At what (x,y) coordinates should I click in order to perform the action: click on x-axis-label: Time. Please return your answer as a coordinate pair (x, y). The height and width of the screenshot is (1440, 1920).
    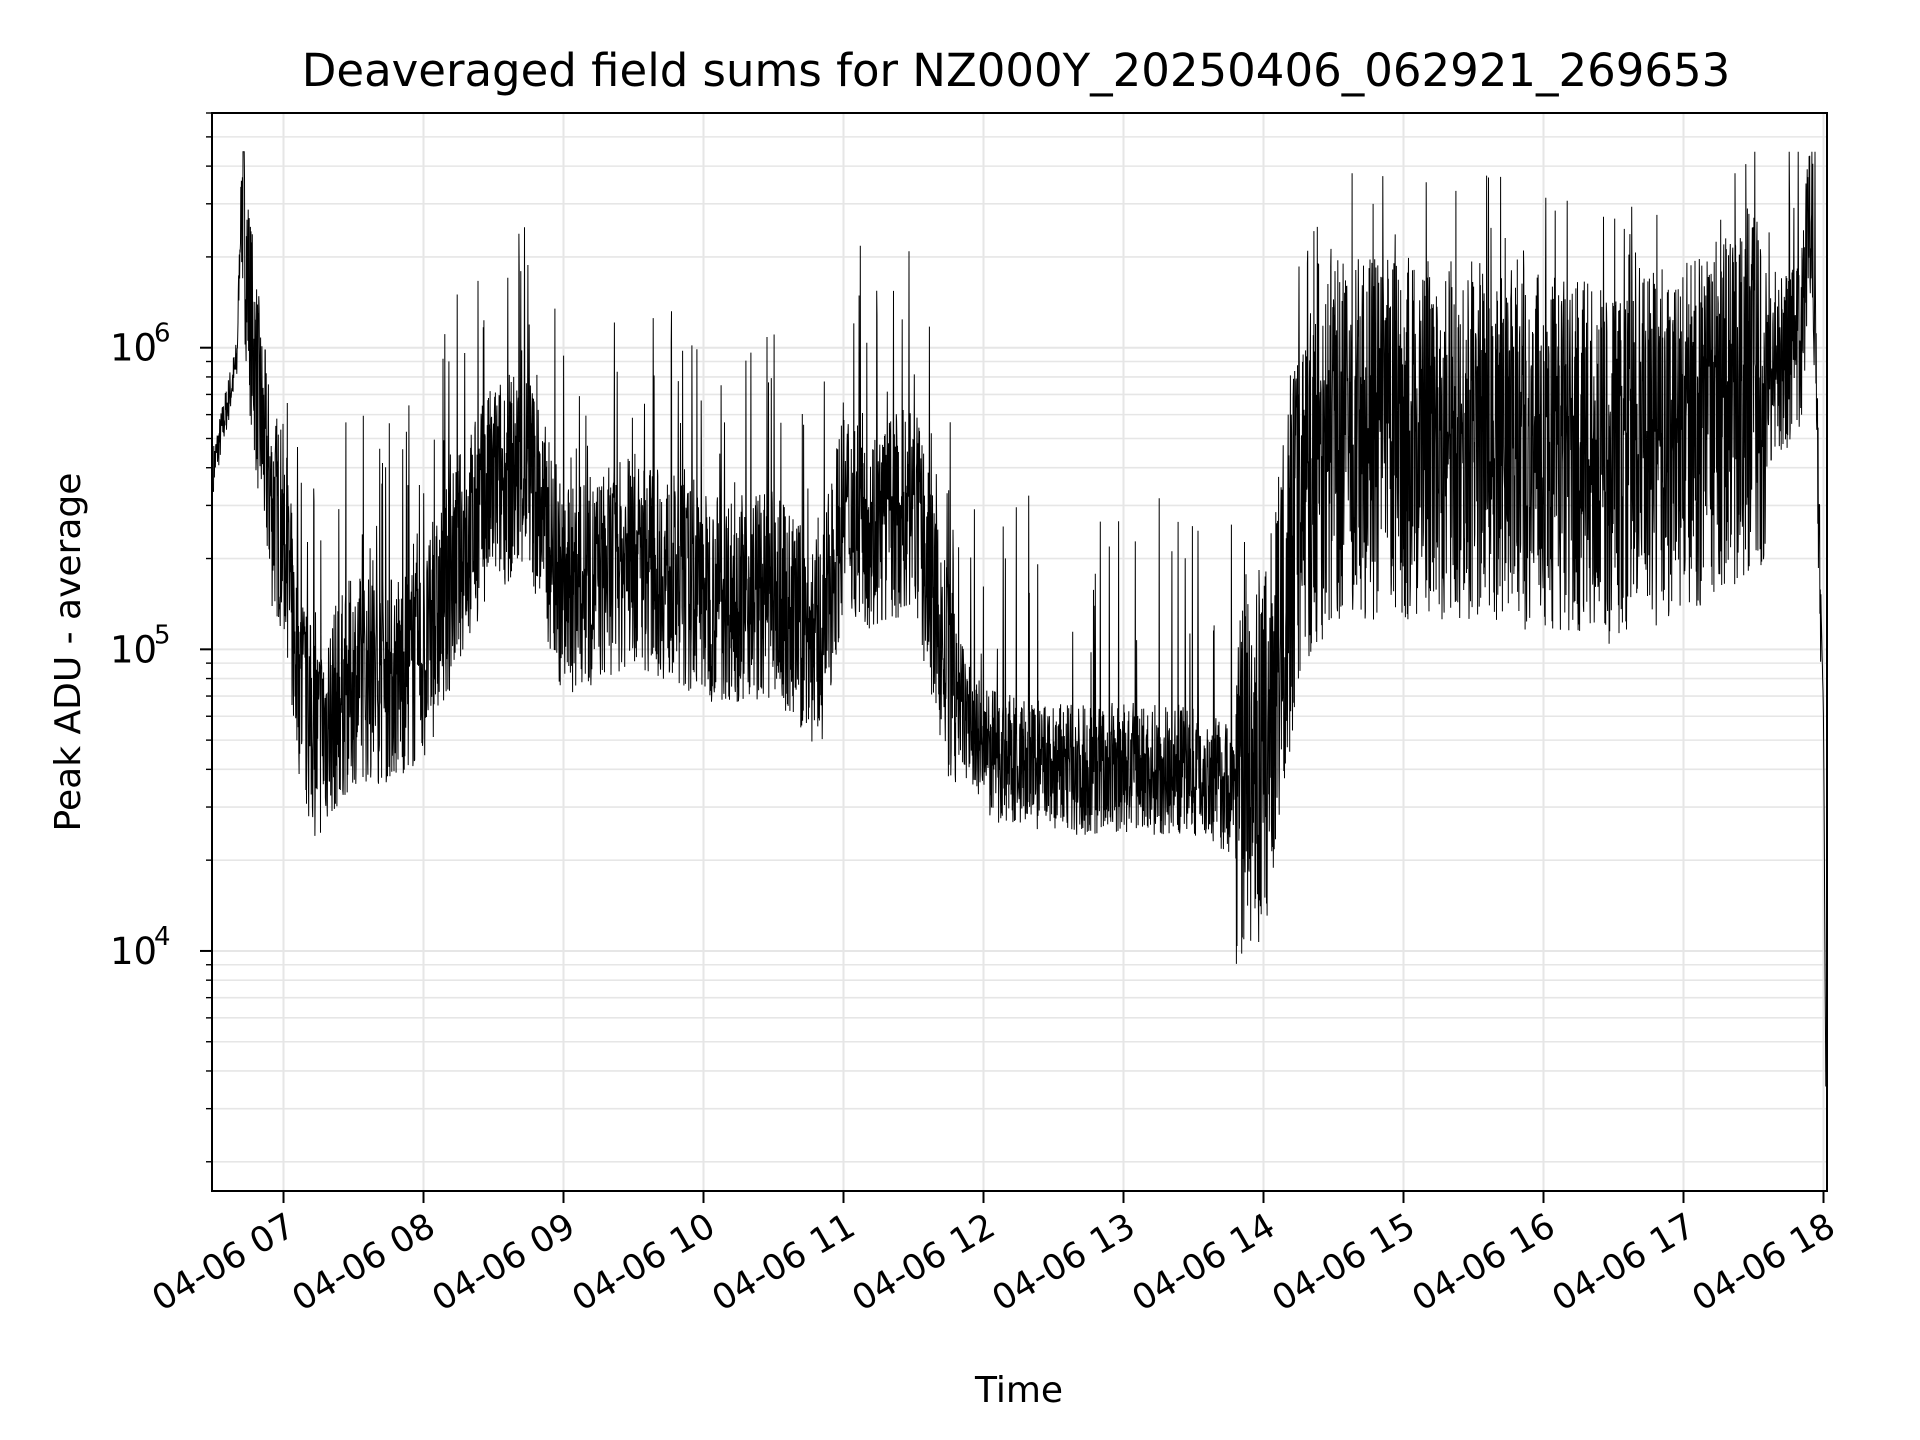
    Looking at the image, I should click on (1018, 1390).